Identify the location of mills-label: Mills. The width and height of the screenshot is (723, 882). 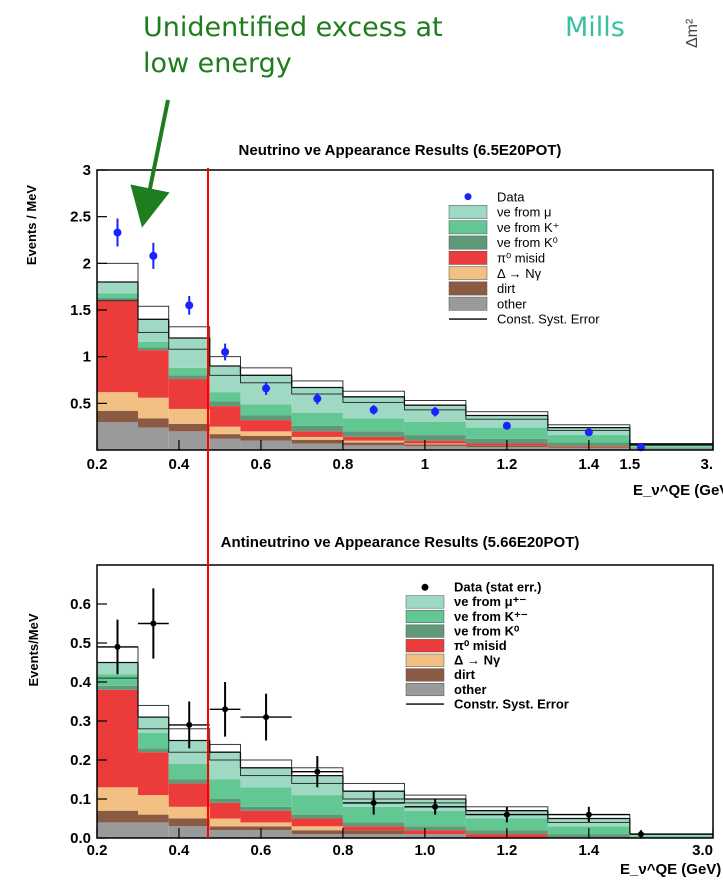
(595, 27).